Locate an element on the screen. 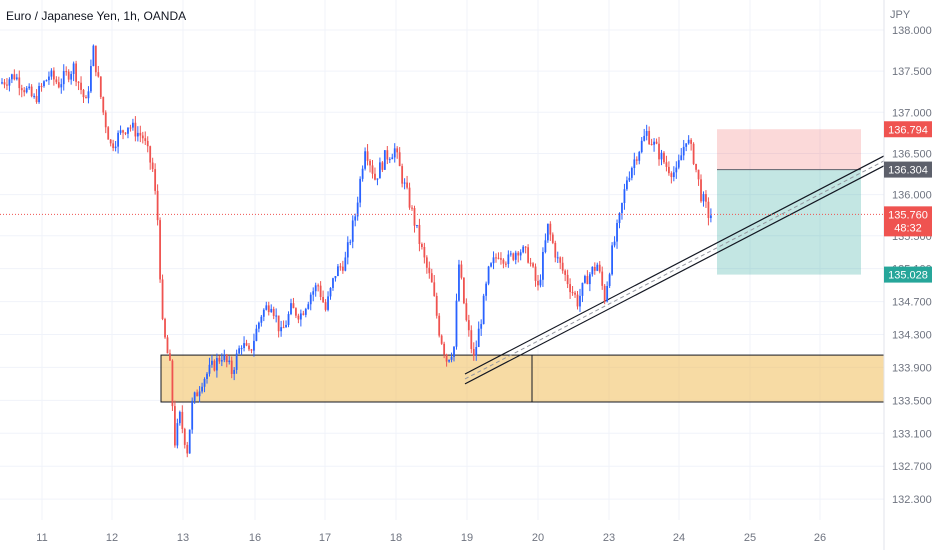  time-axis-ticks: 11 12 13 16 17 18 19 20 23 24 25 26 is located at coordinates (431, 538).